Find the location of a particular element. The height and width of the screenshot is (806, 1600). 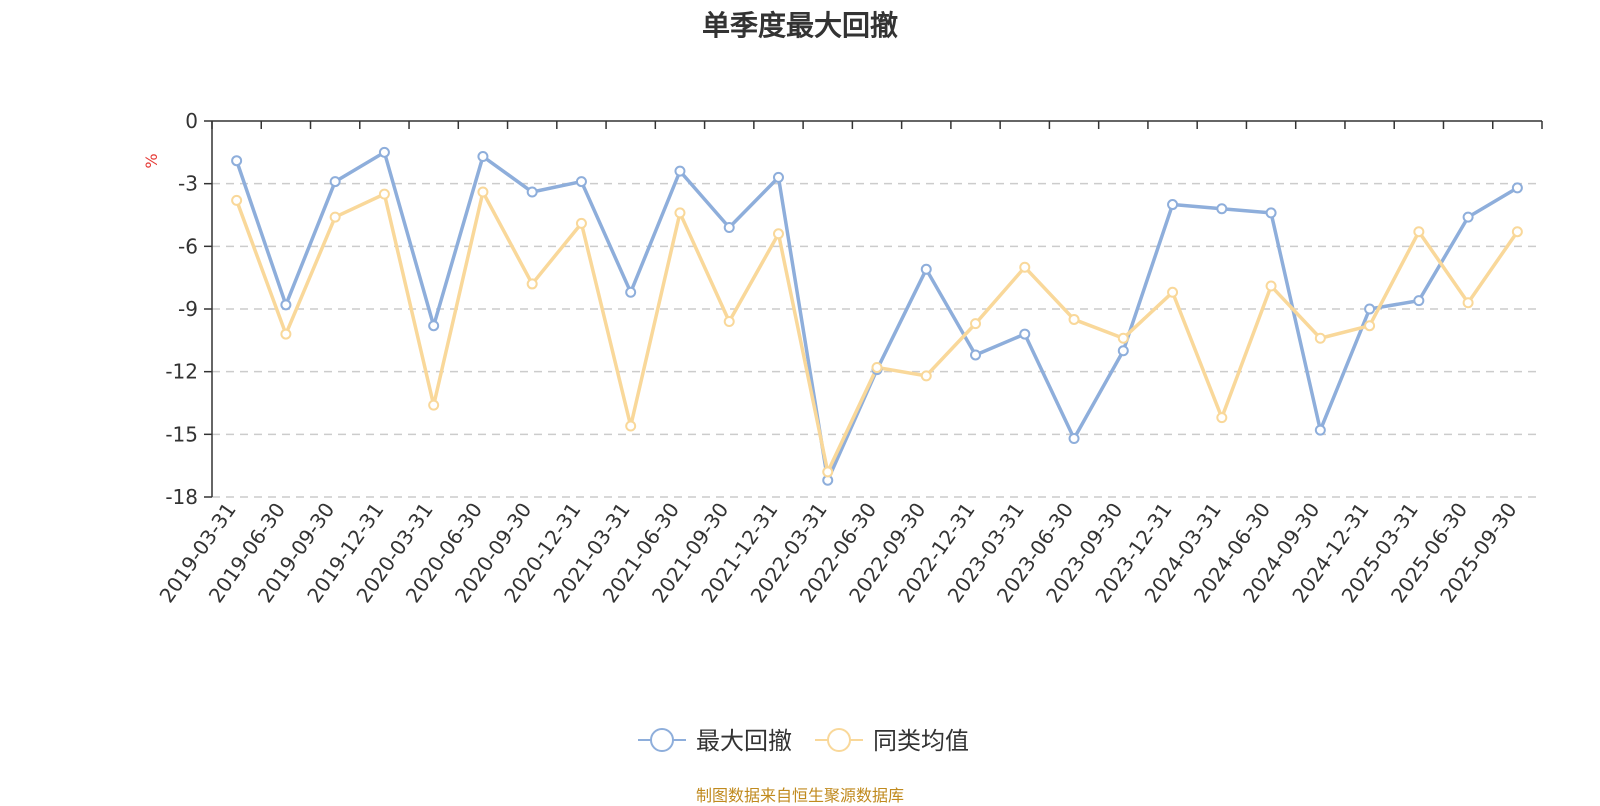

y-tick-label: -3 is located at coordinates (188, 184).